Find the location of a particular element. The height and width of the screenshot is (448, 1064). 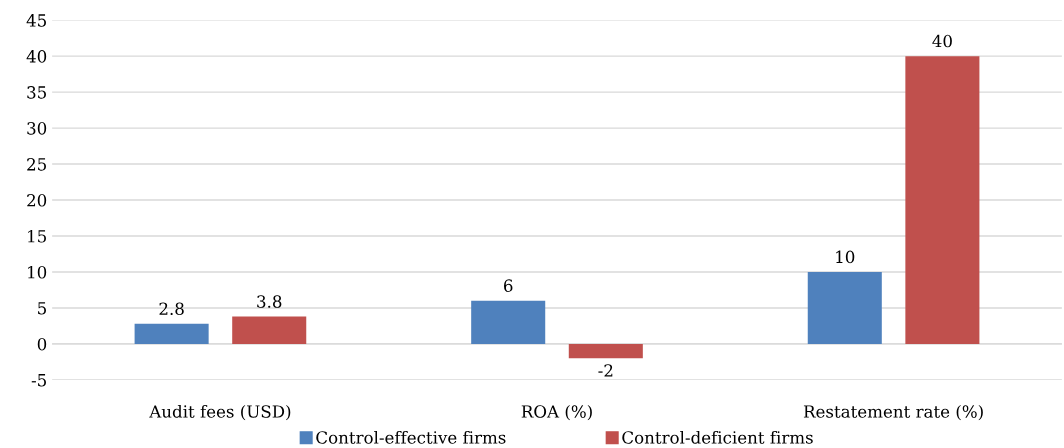

y-tick-label: 20 is located at coordinates (37, 200).